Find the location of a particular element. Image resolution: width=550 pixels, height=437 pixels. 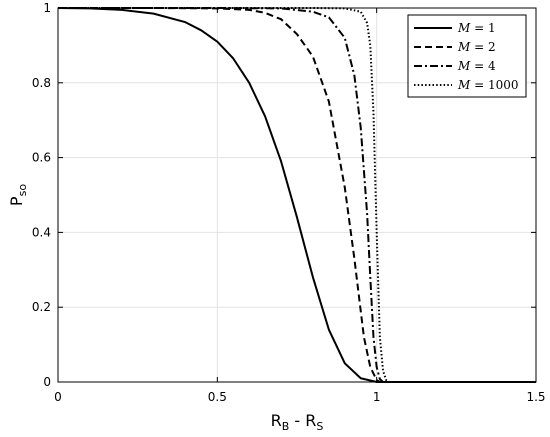

legend: M = 1 M = 2 M = 4 M = 1000 is located at coordinates (467, 56).